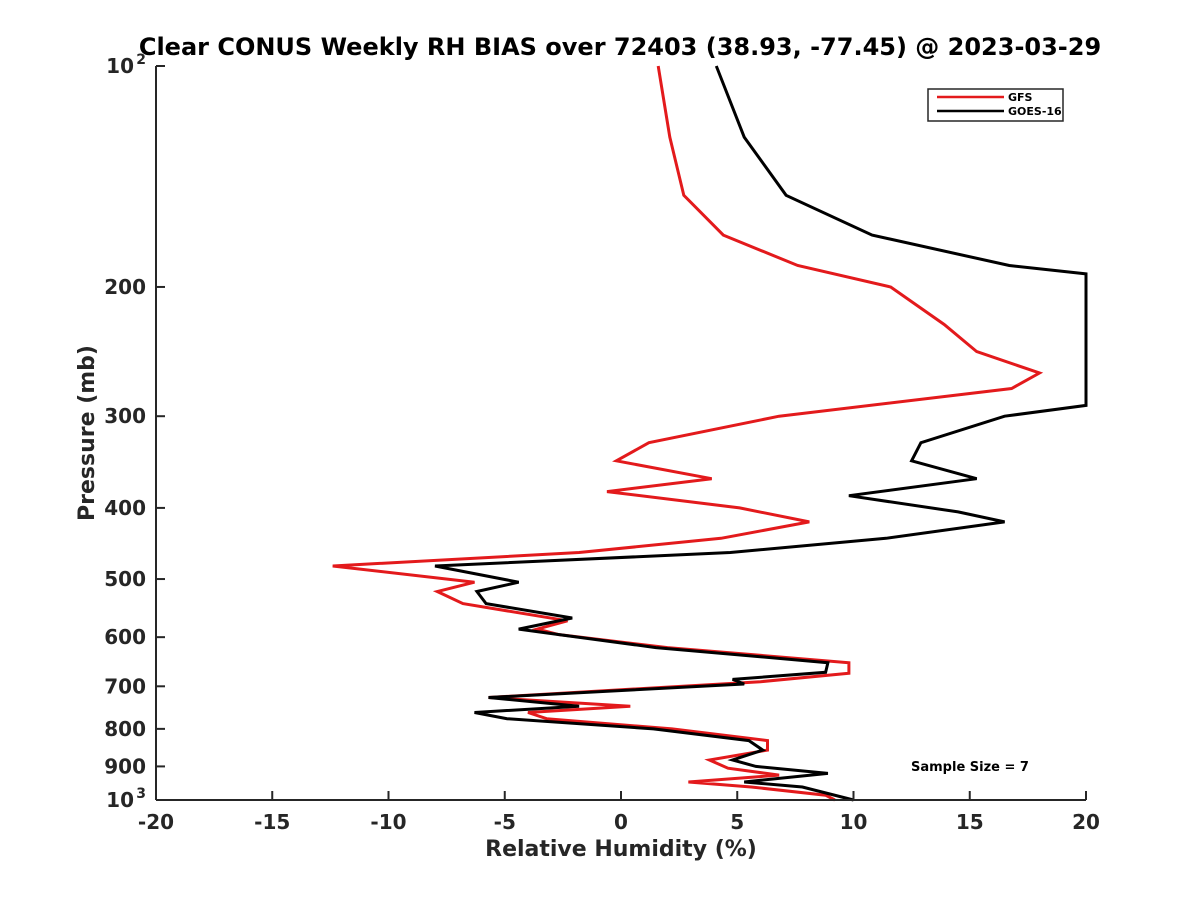  What do you see at coordinates (125, 729) in the screenshot?
I see `y-tick-label: 800` at bounding box center [125, 729].